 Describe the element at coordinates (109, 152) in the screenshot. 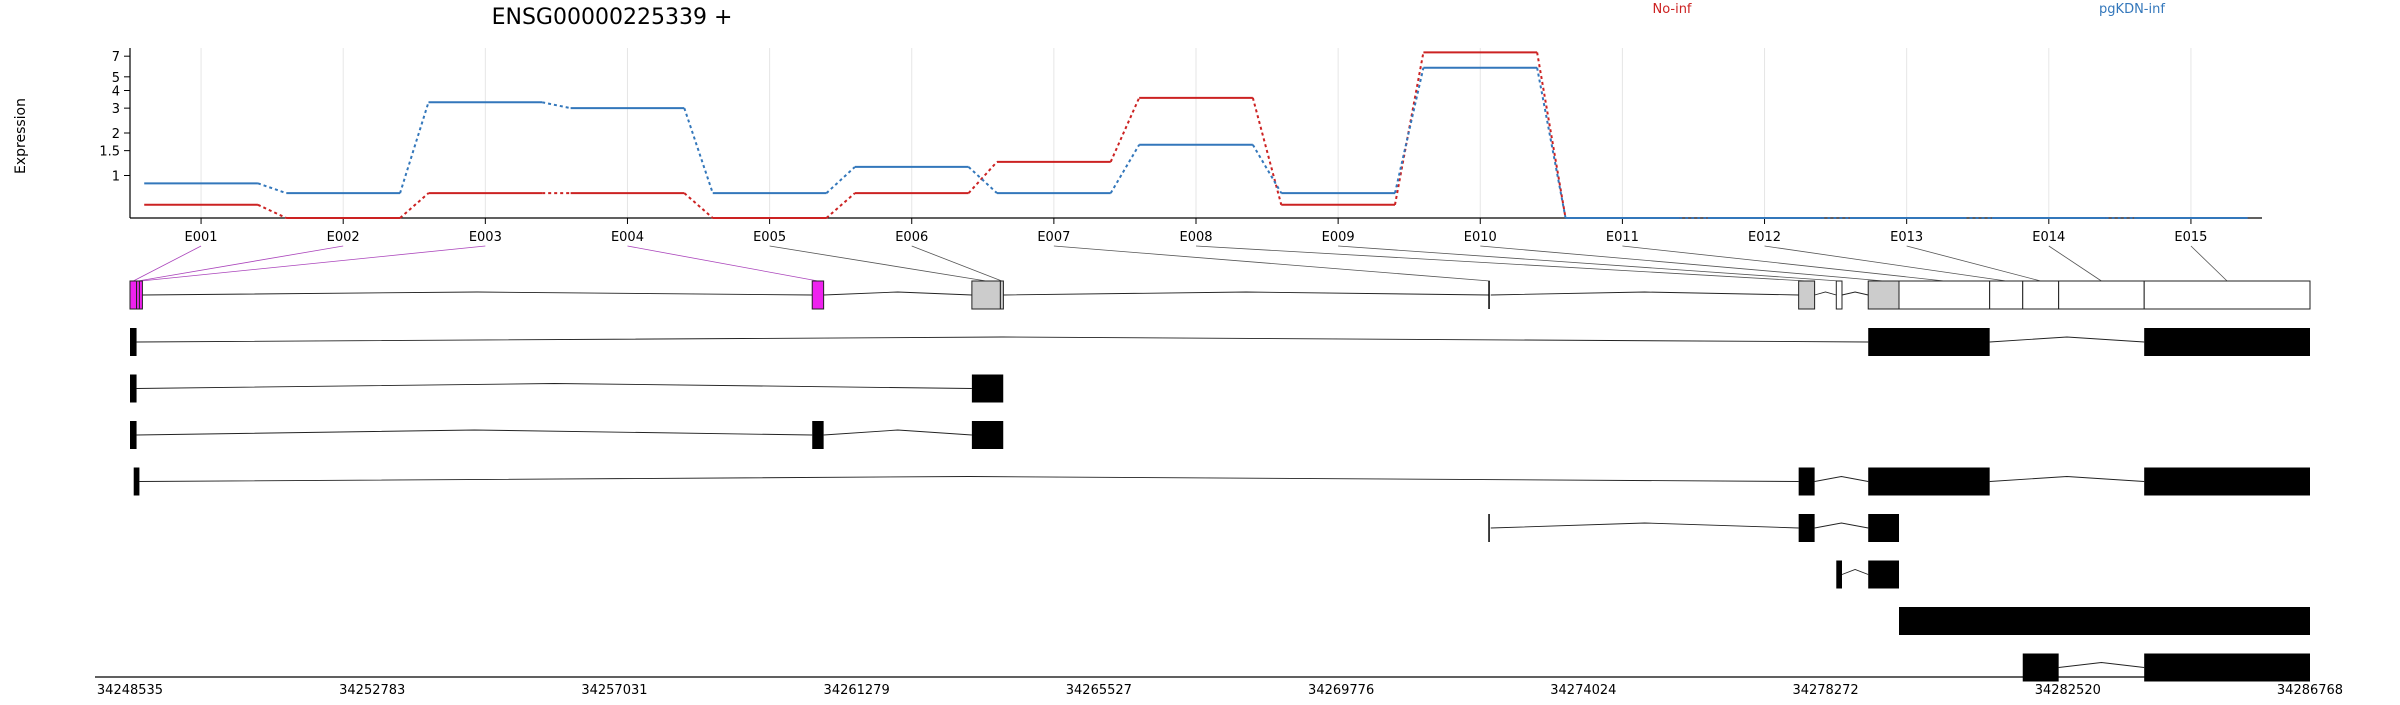

I see `y-tick-label: 1.5` at that location.